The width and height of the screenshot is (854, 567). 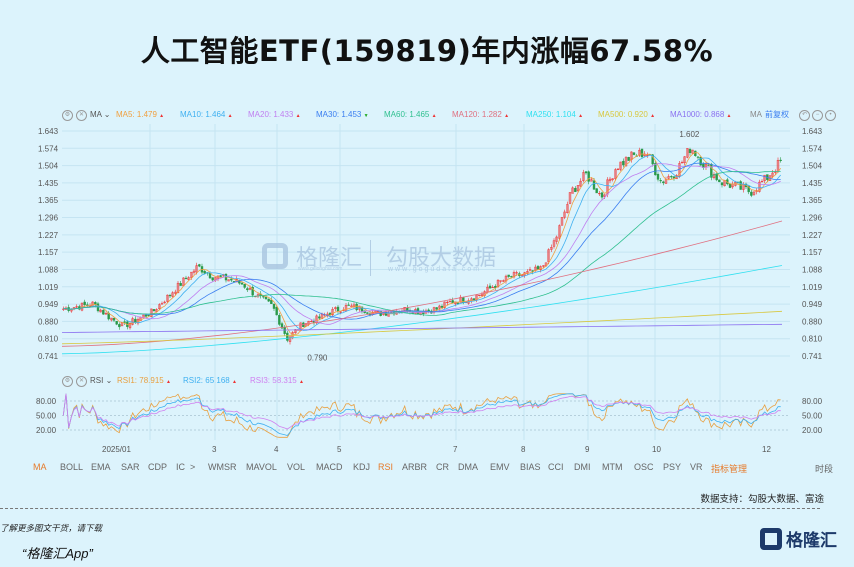 I want to click on indicator-tab: 指标管理, so click(x=729, y=469).